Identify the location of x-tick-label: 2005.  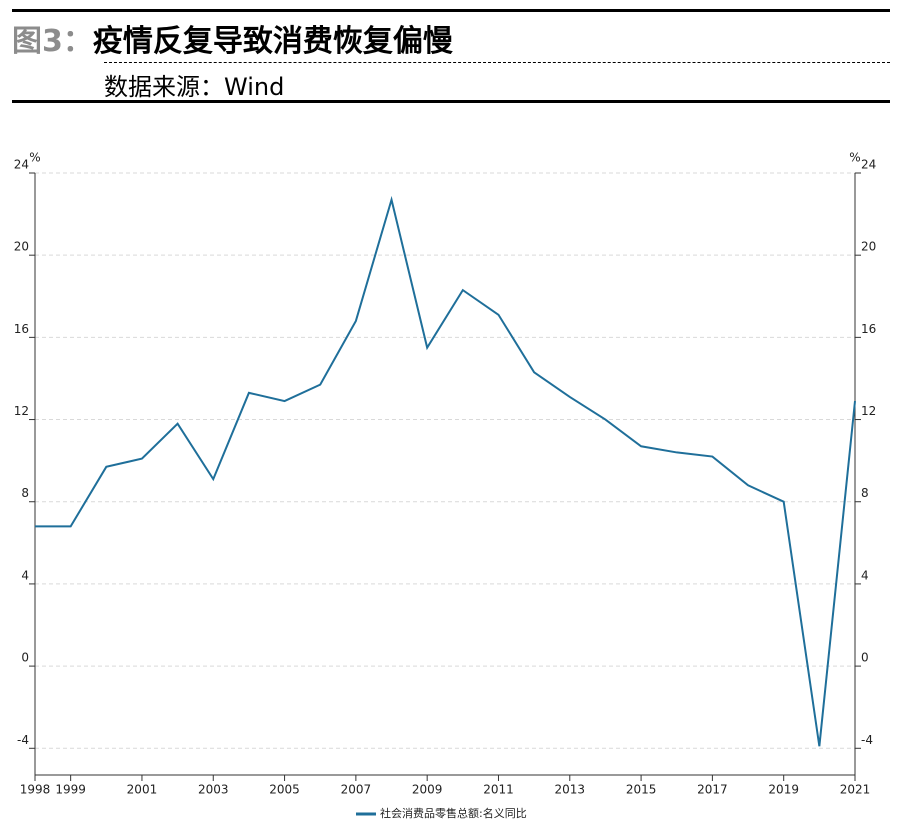
(284, 790).